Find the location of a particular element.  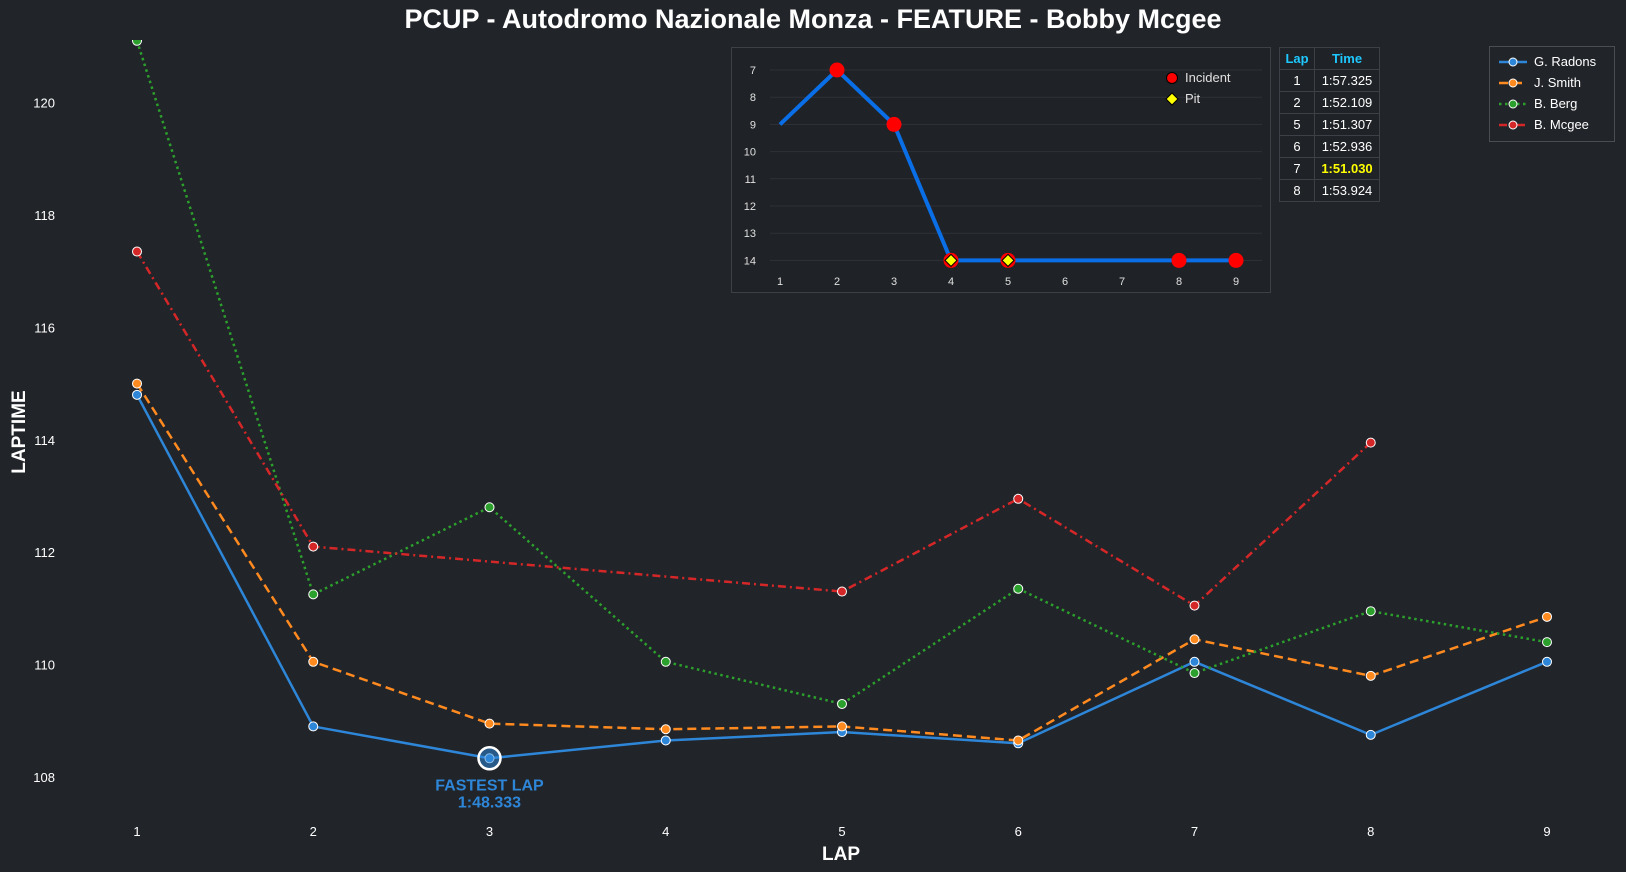

inset-y-tick-label: 13 is located at coordinates (750, 234).